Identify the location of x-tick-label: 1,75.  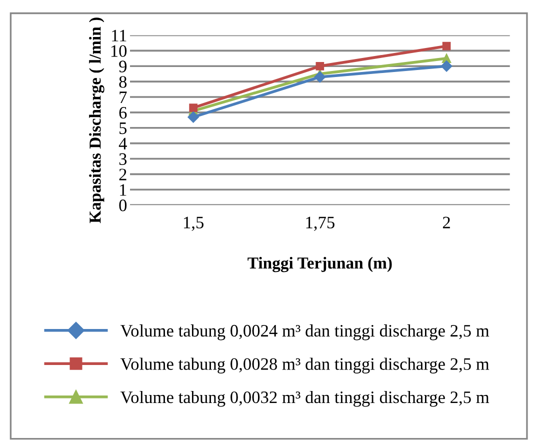
(320, 223).